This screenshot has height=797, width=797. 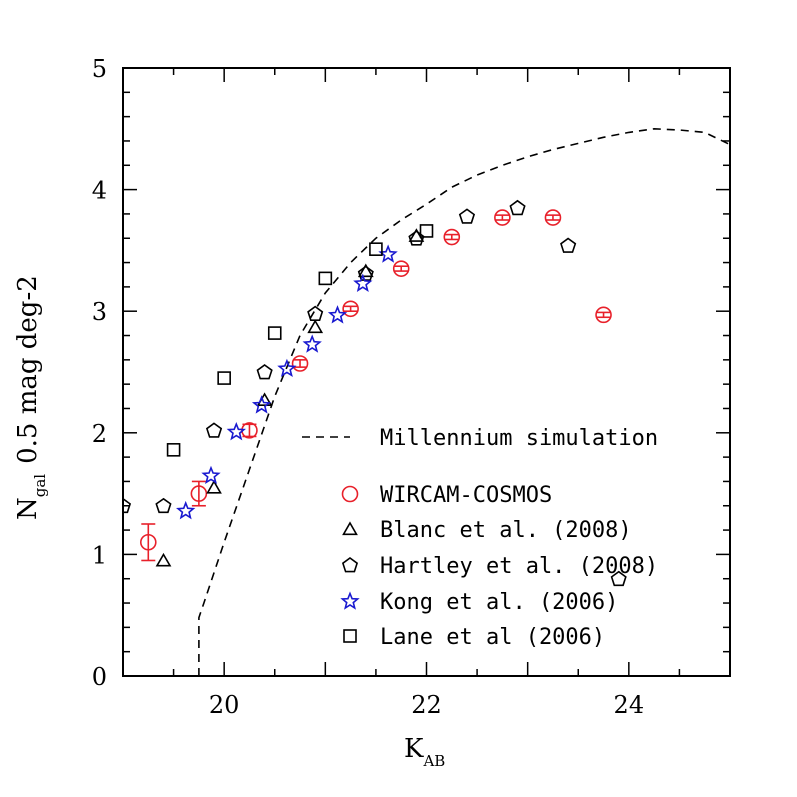 What do you see at coordinates (466, 495) in the screenshot?
I see `legend-label: WIRCAM-COSMOS` at bounding box center [466, 495].